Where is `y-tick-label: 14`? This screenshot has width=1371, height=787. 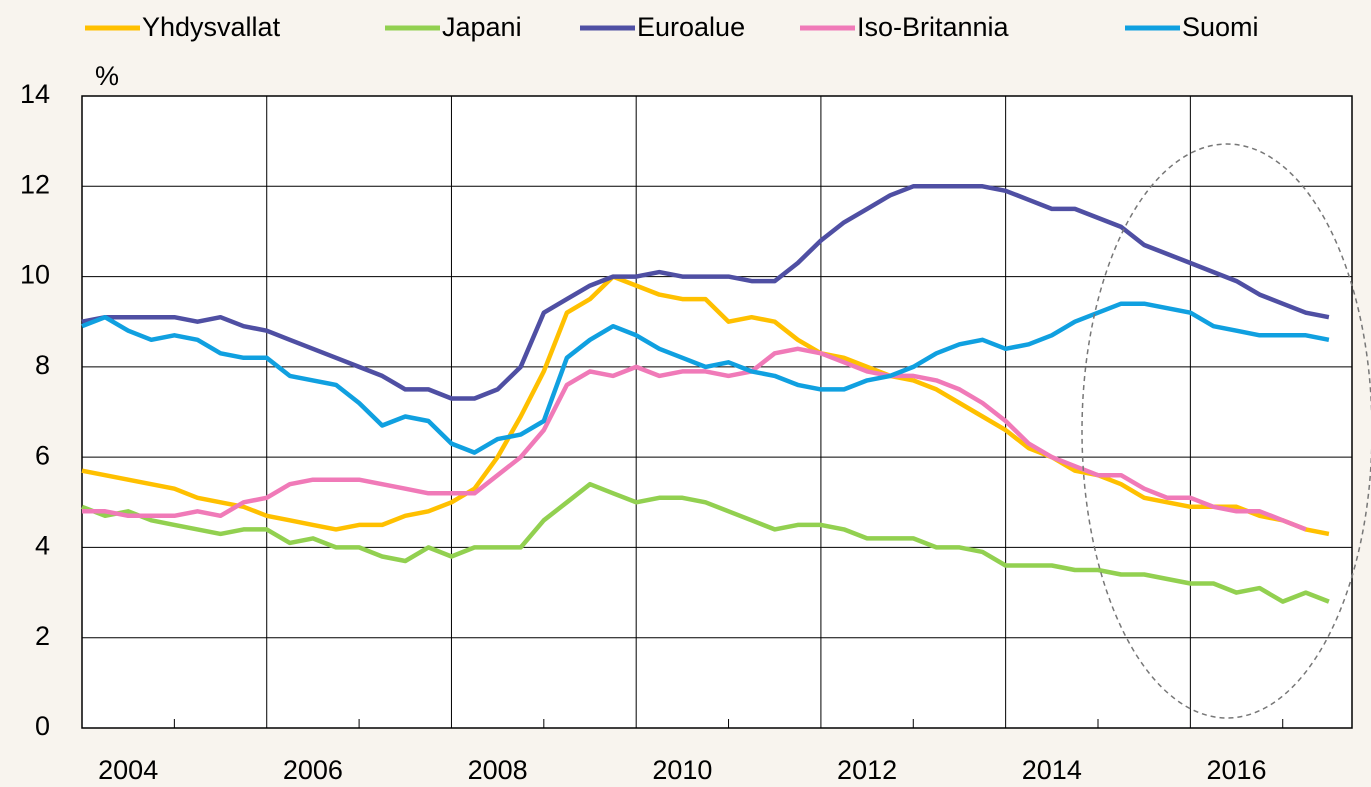 y-tick-label: 14 is located at coordinates (35, 94).